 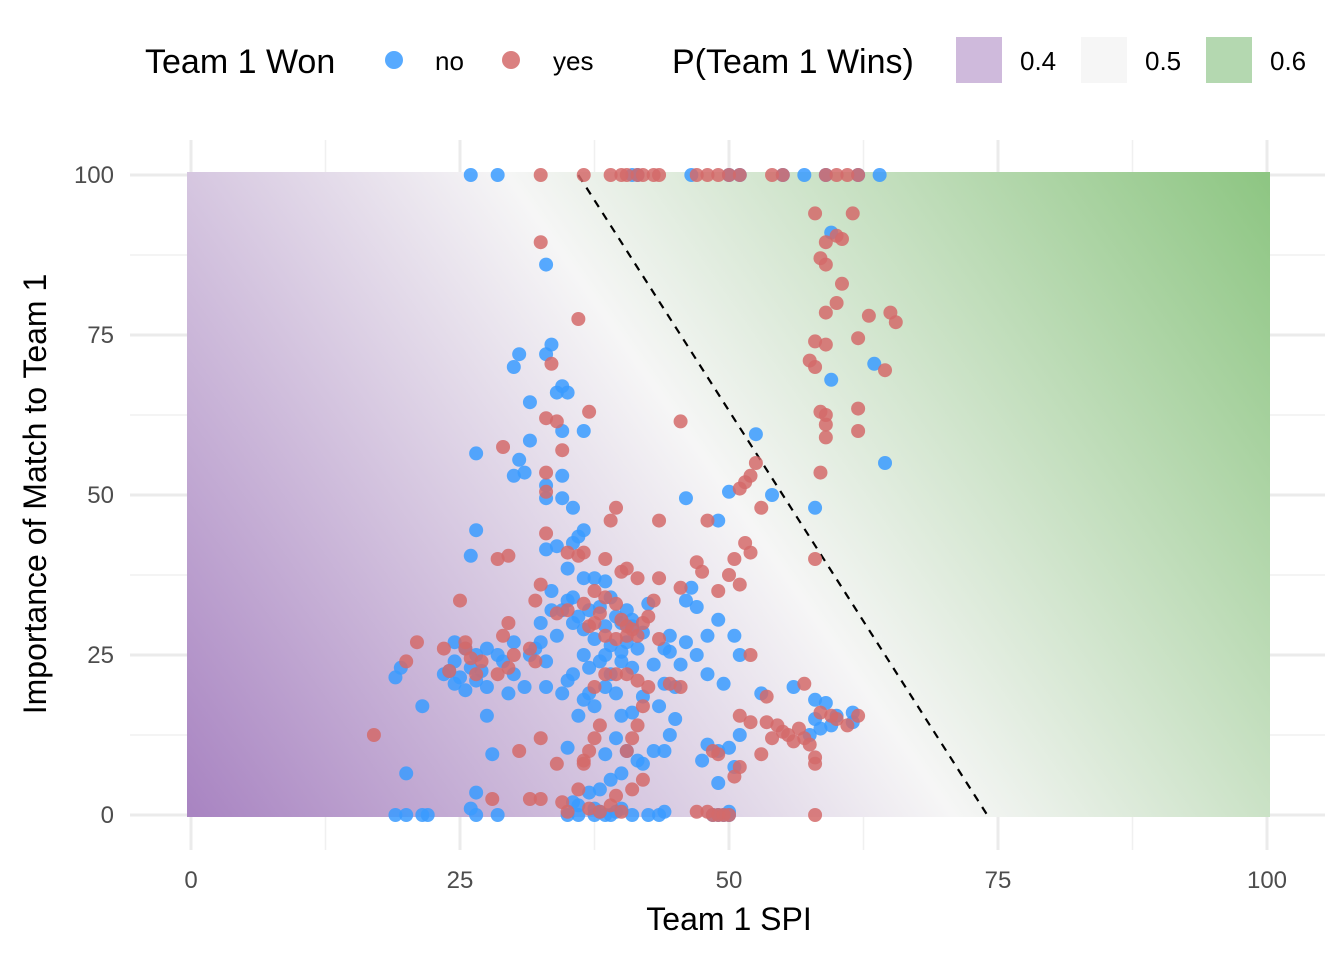 I want to click on x-tick-label: 100, so click(x=1267, y=880).